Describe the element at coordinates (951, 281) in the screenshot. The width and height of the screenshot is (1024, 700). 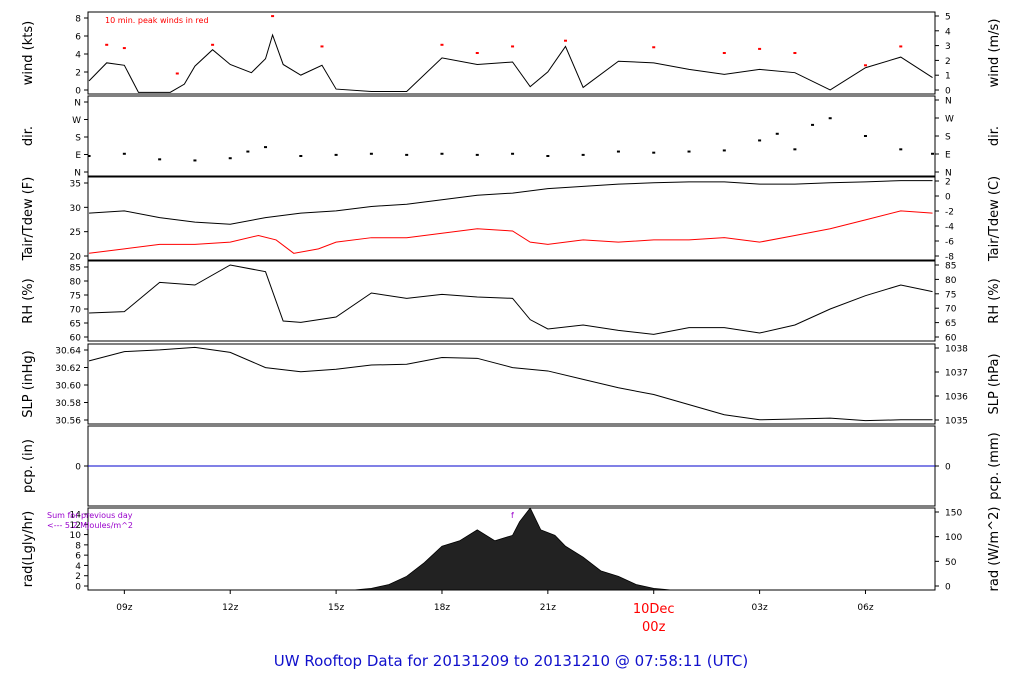
I see `right-tick-label: 80` at that location.